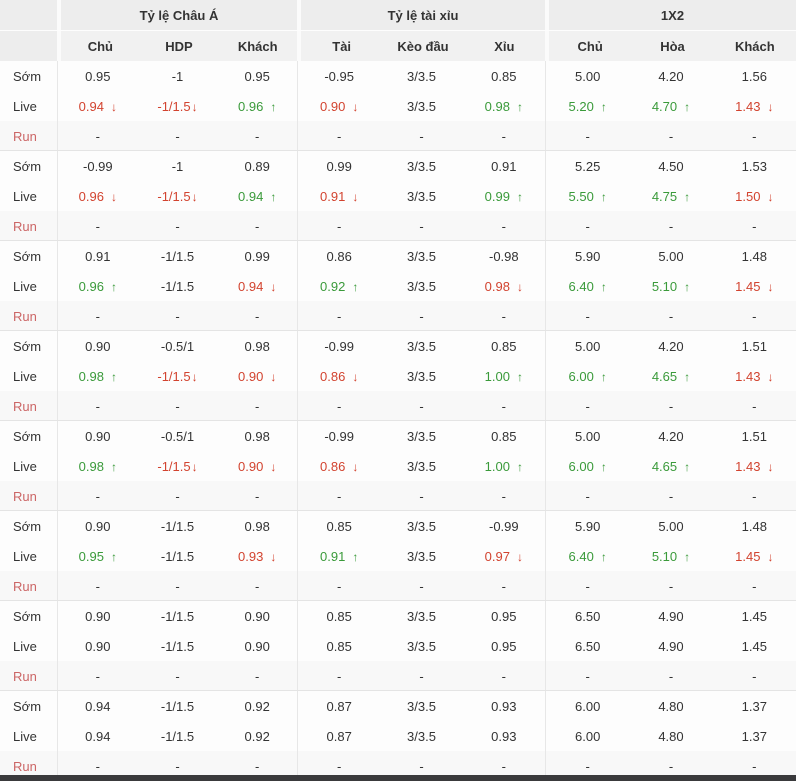  I want to click on odds-cell: 1.48, so click(754, 256).